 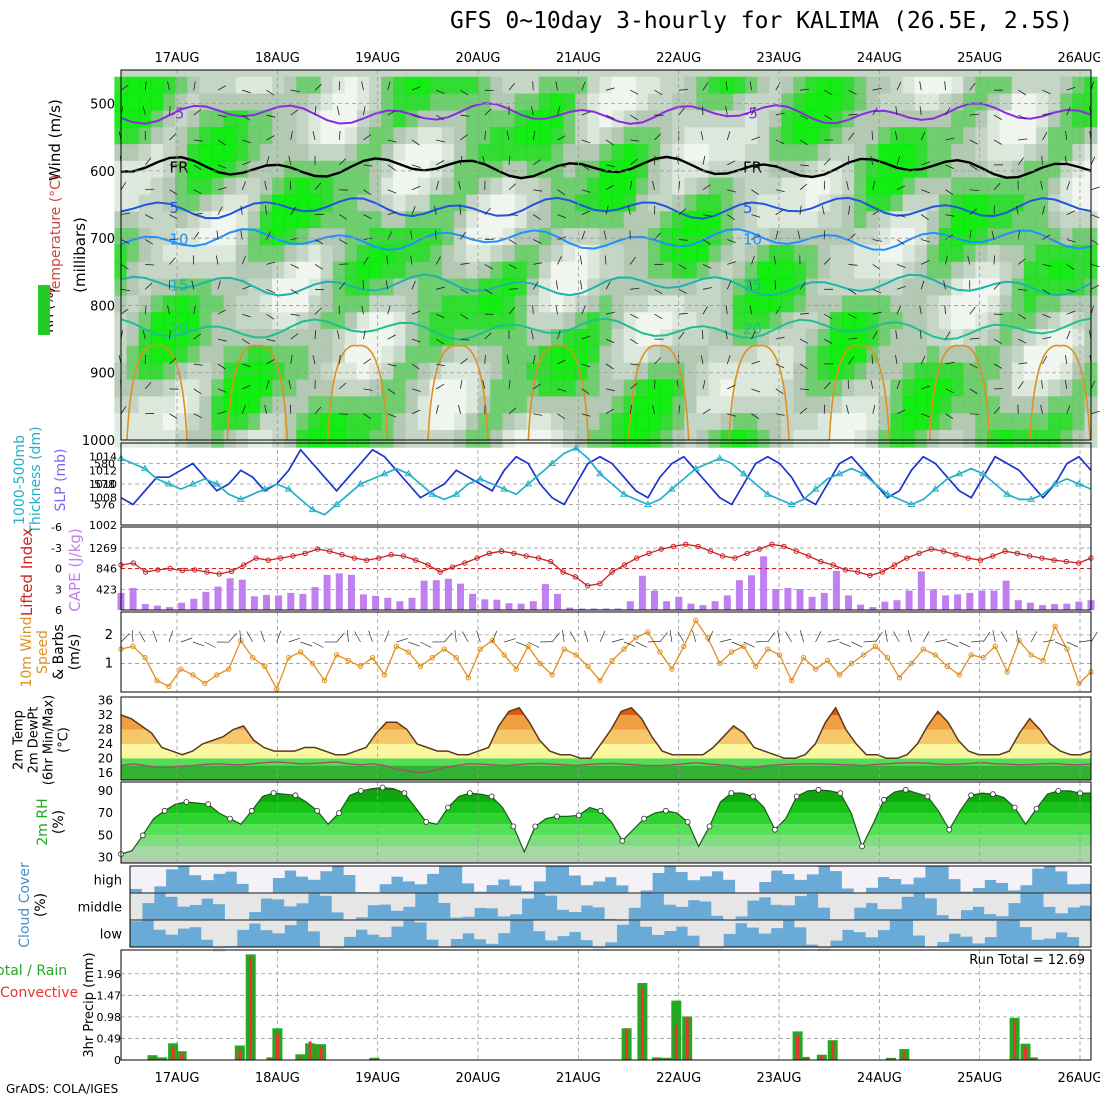 I want to click on series-slp, so click(x=606, y=477).